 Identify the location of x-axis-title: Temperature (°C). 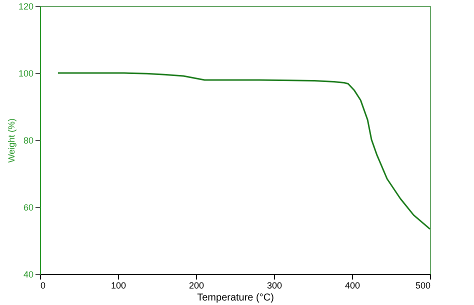
(235, 298).